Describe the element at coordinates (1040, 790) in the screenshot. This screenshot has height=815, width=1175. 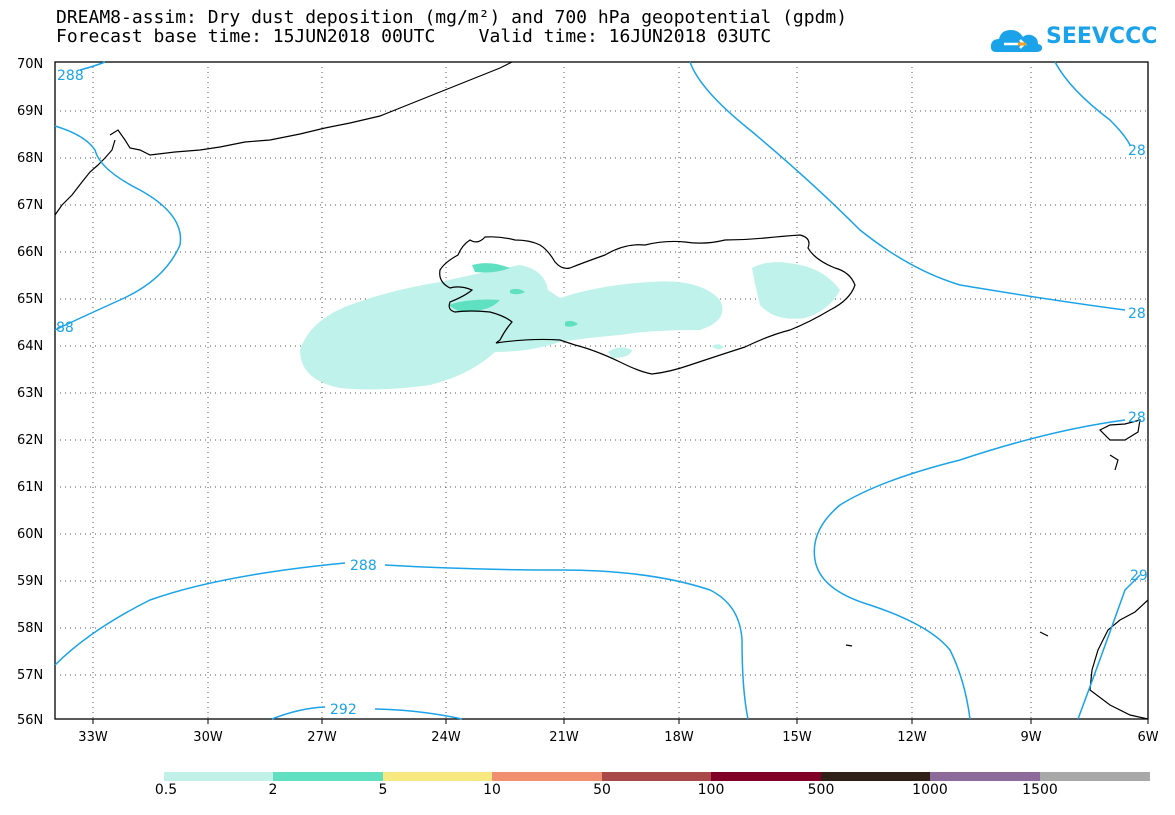
I see `legend-label: 1500` at that location.